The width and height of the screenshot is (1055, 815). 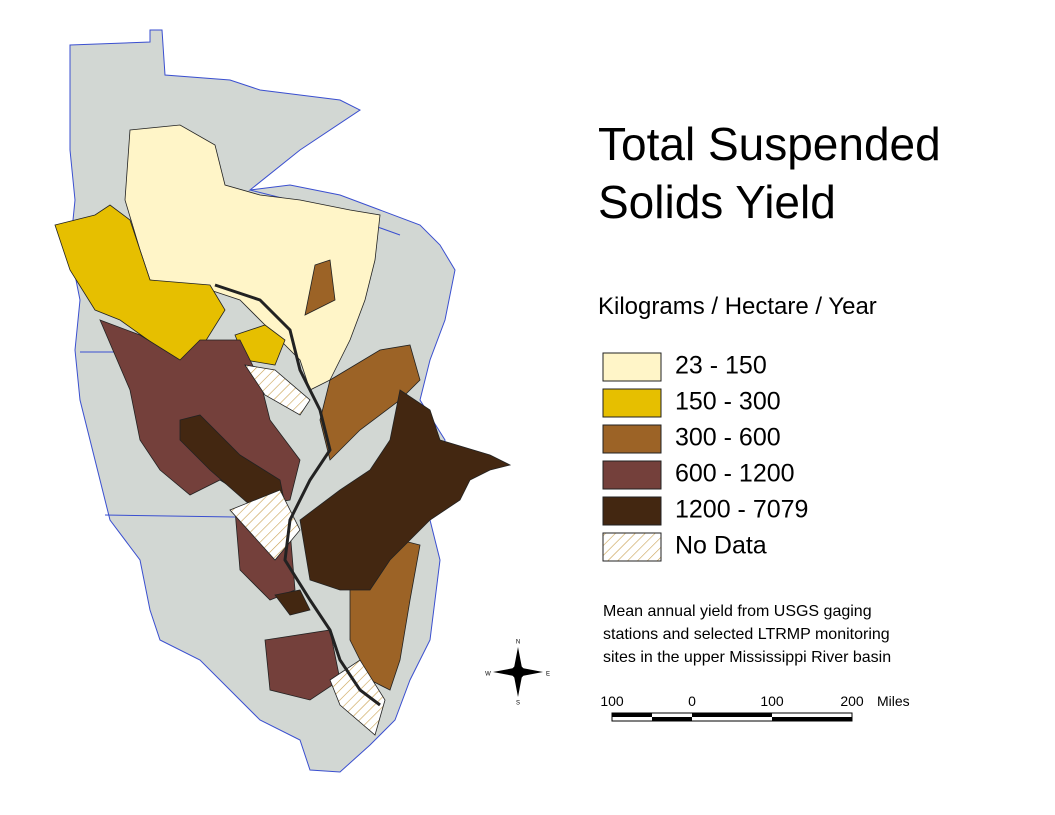 What do you see at coordinates (737, 611) in the screenshot?
I see `note-line: Mean annual yield from USGS gaging` at bounding box center [737, 611].